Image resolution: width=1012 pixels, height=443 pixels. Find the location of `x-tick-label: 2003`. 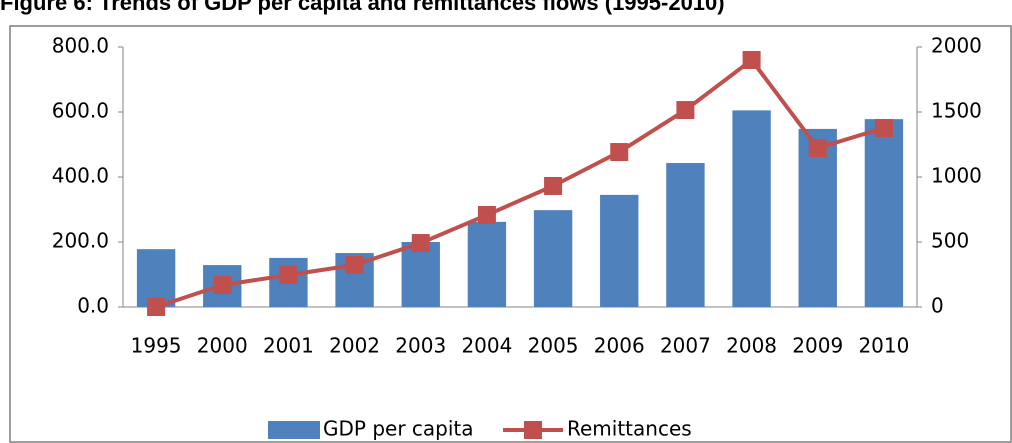

x-tick-label: 2003 is located at coordinates (420, 346).